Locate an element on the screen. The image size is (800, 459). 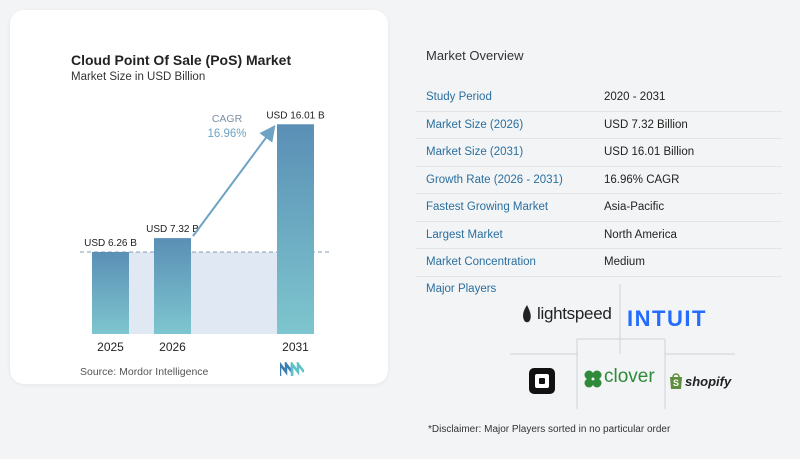
bar-2031 is located at coordinates (295, 229).